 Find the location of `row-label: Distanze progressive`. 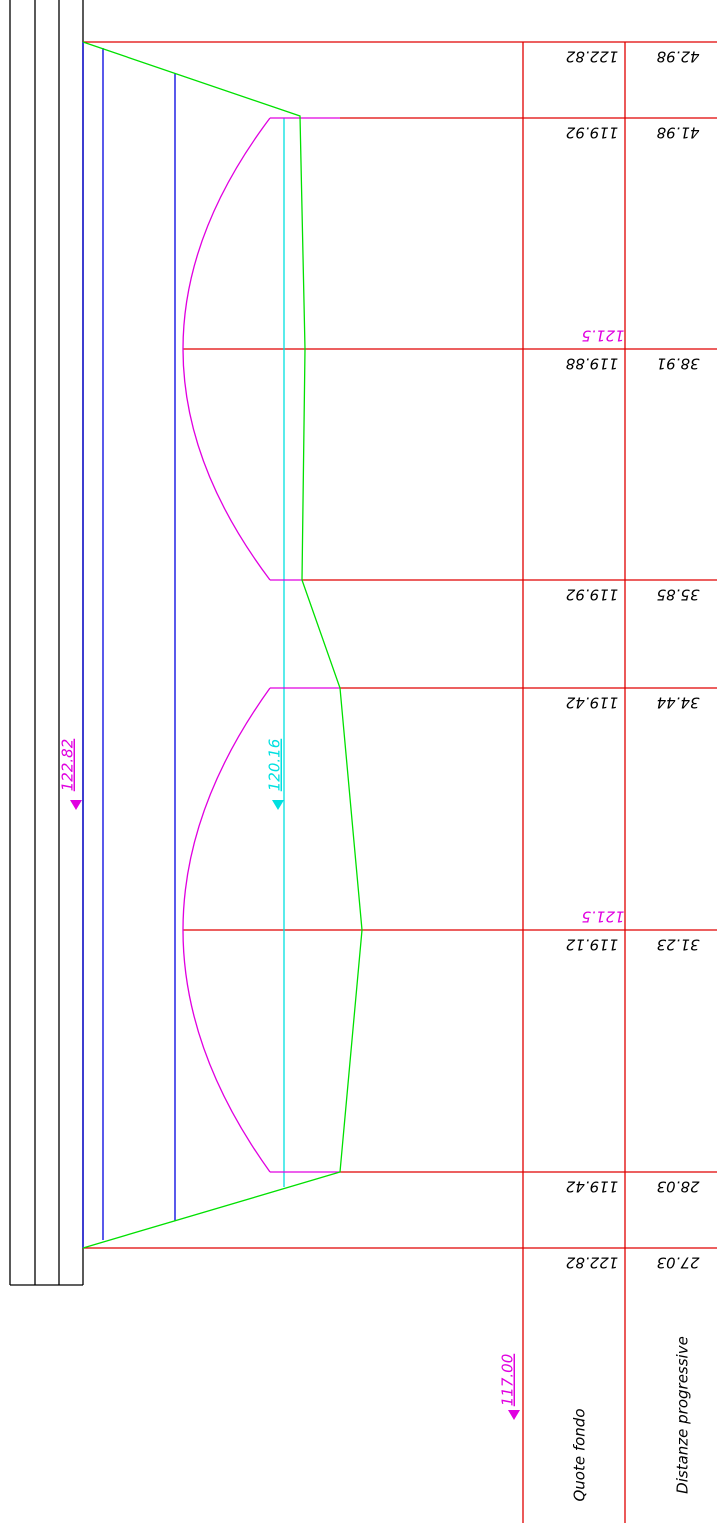

row-label: Distanze progressive is located at coordinates (683, 1415).